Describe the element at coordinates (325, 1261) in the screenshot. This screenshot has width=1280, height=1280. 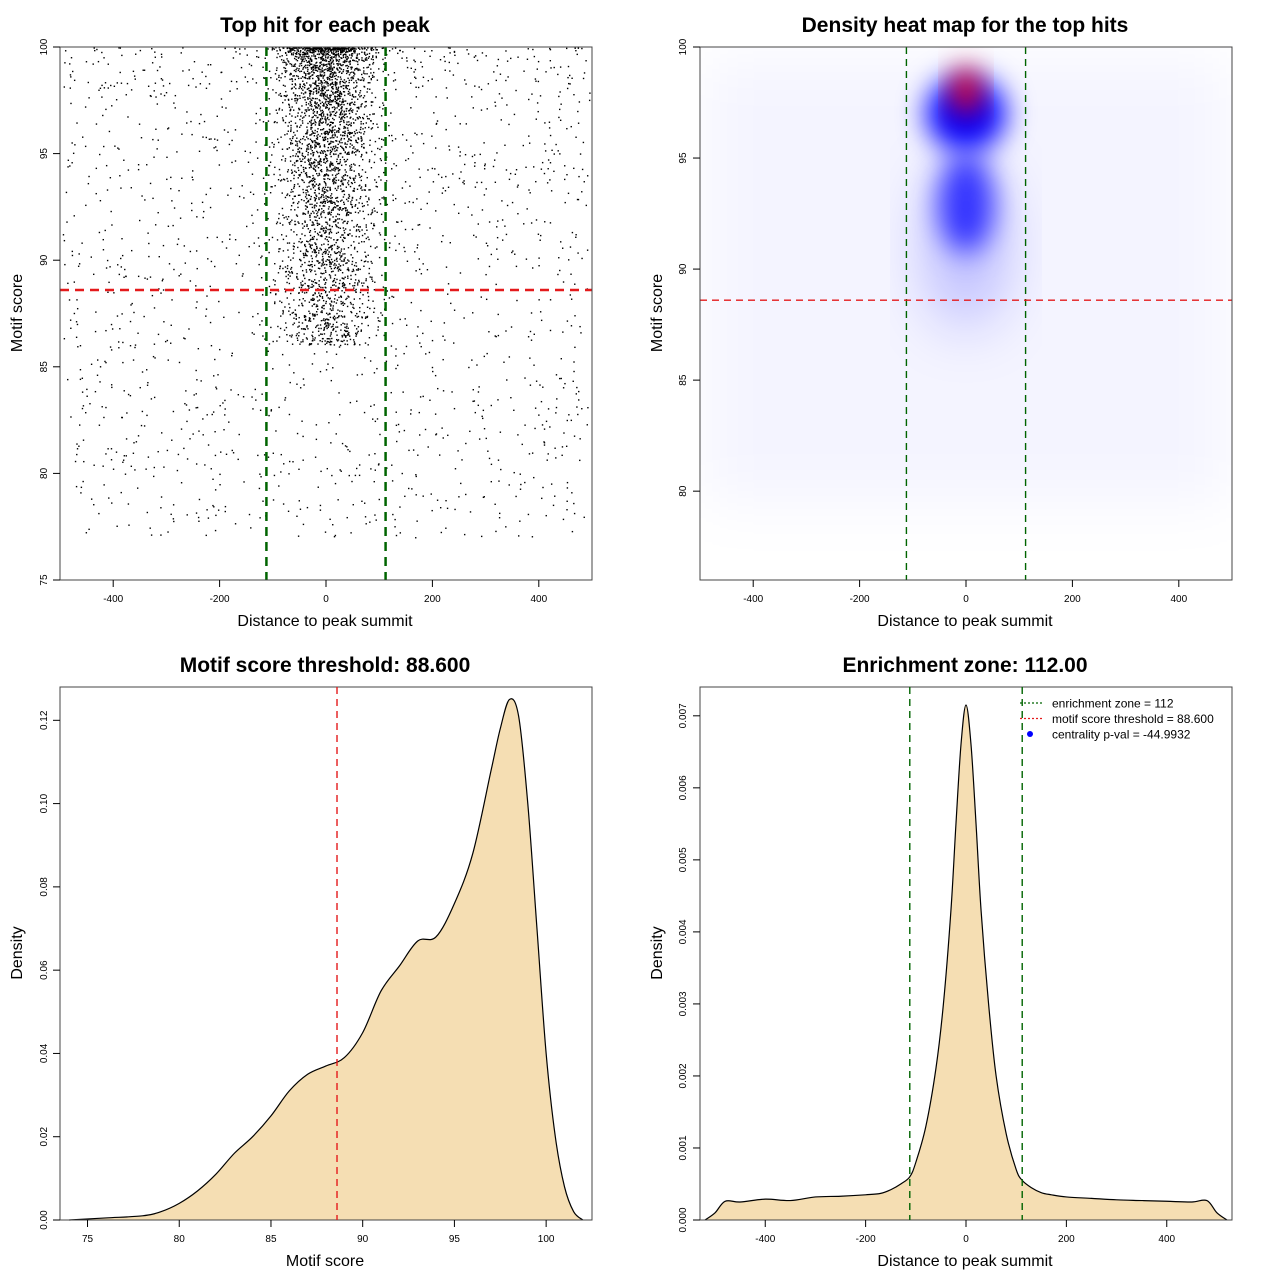
I see `x-axis-label: Motif score` at that location.